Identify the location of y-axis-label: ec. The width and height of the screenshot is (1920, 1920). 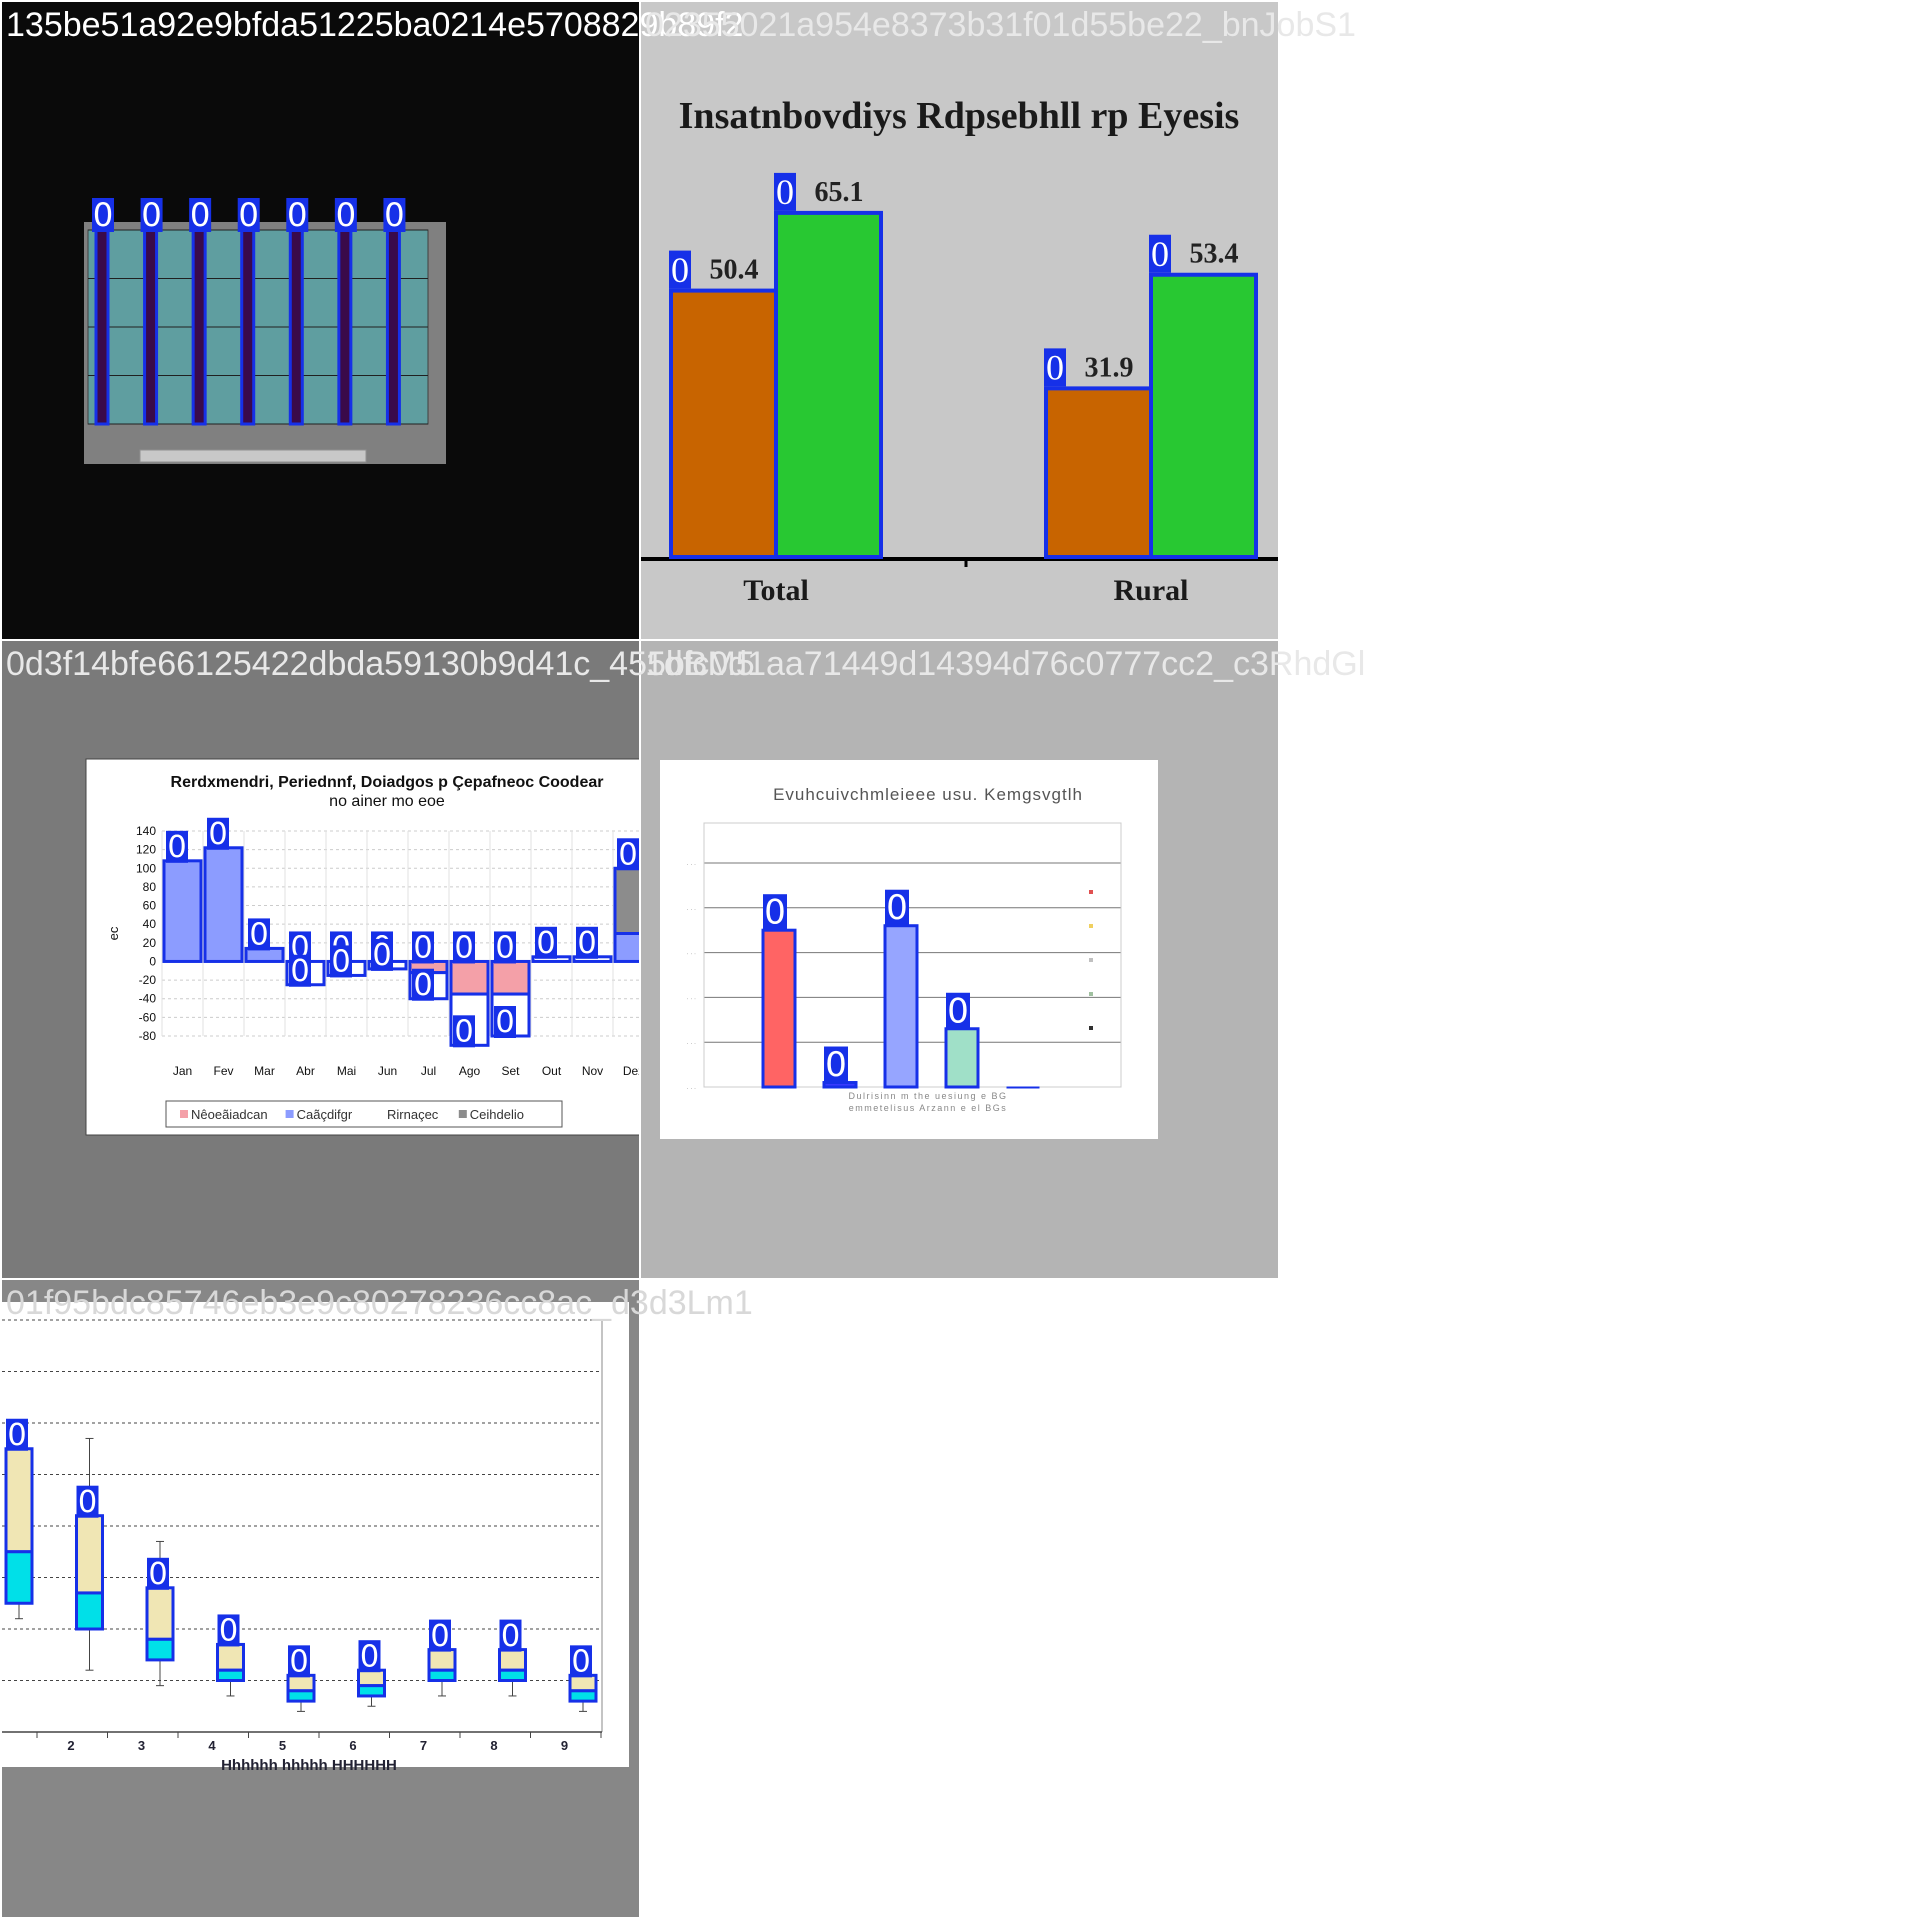
(113, 933).